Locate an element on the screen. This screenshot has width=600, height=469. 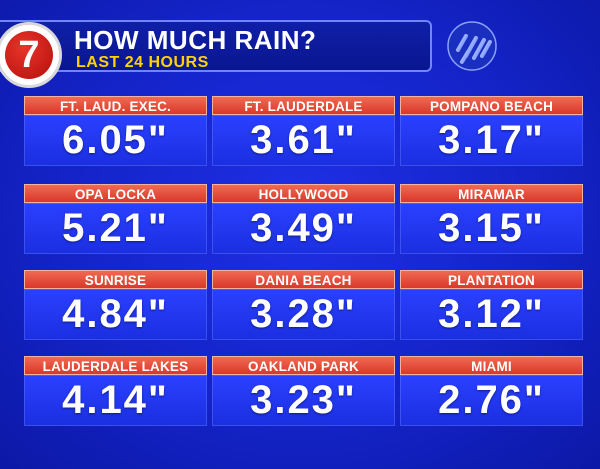
location-tile: MIAMI 2.76" is located at coordinates (491, 391).